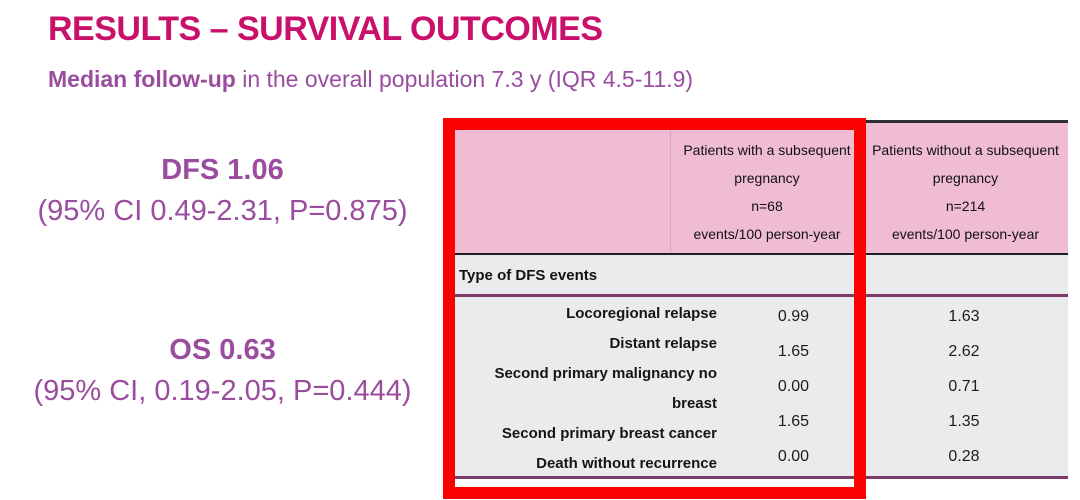 The width and height of the screenshot is (1080, 500). I want to click on event-label: Distant relapse, so click(663, 343).